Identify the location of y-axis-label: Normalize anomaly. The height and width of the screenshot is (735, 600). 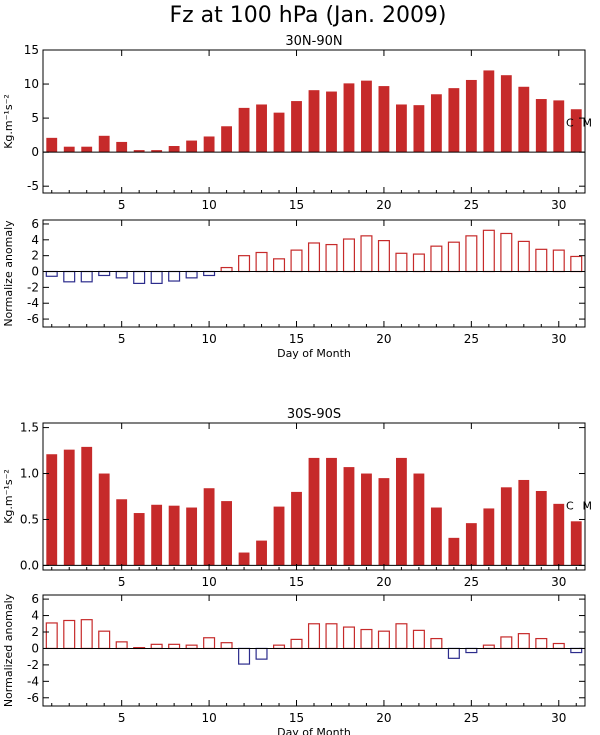
(8, 273).